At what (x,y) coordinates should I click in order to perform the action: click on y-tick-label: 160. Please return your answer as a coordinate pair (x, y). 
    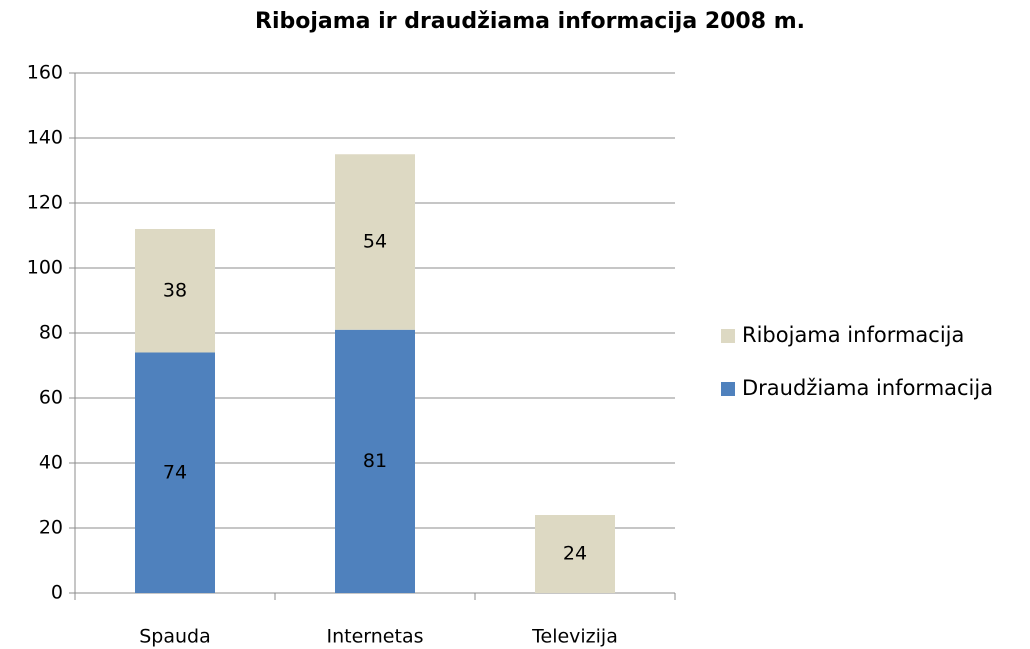
    Looking at the image, I should click on (45, 73).